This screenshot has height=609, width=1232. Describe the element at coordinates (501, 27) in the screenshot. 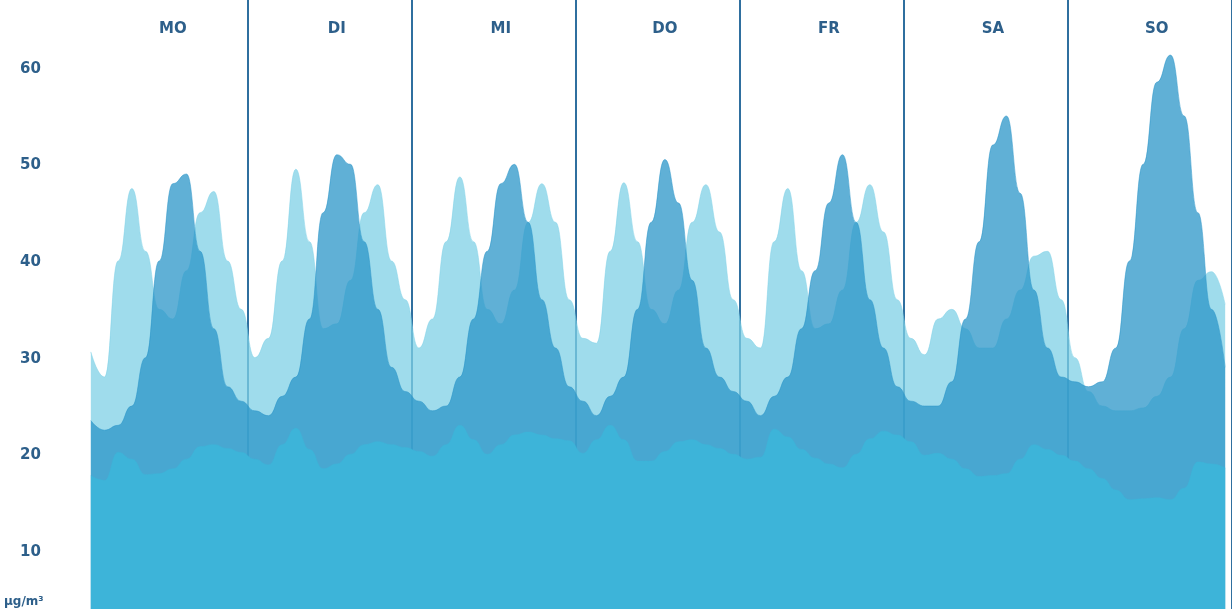

I see `x-tick-label: MI` at that location.